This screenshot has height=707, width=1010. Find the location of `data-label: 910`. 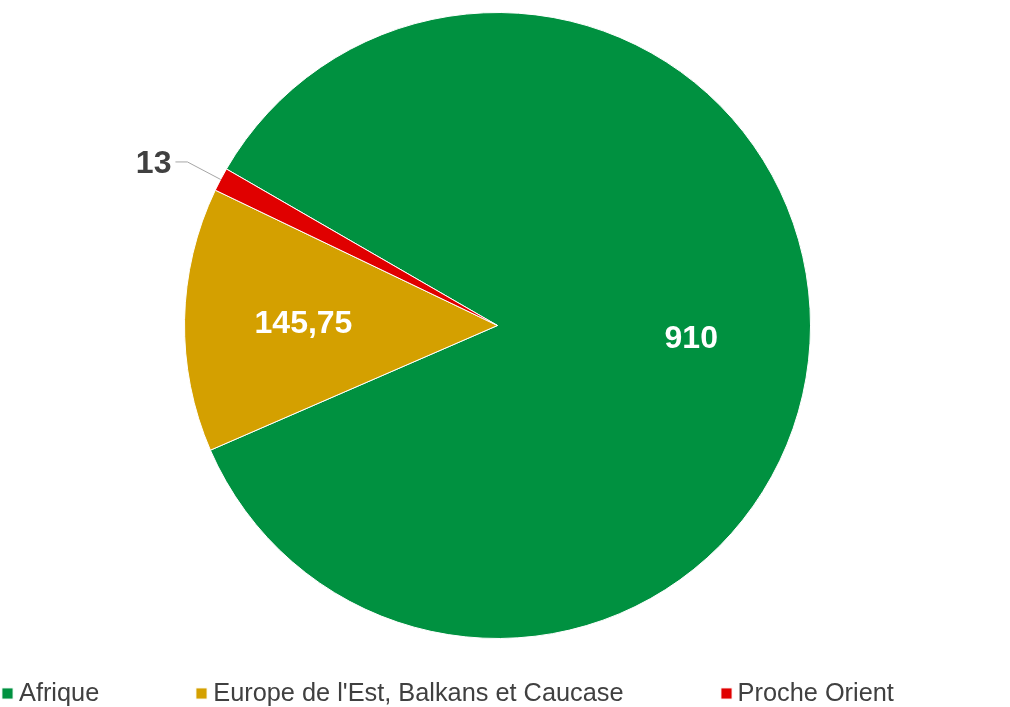

data-label: 910 is located at coordinates (691, 336).